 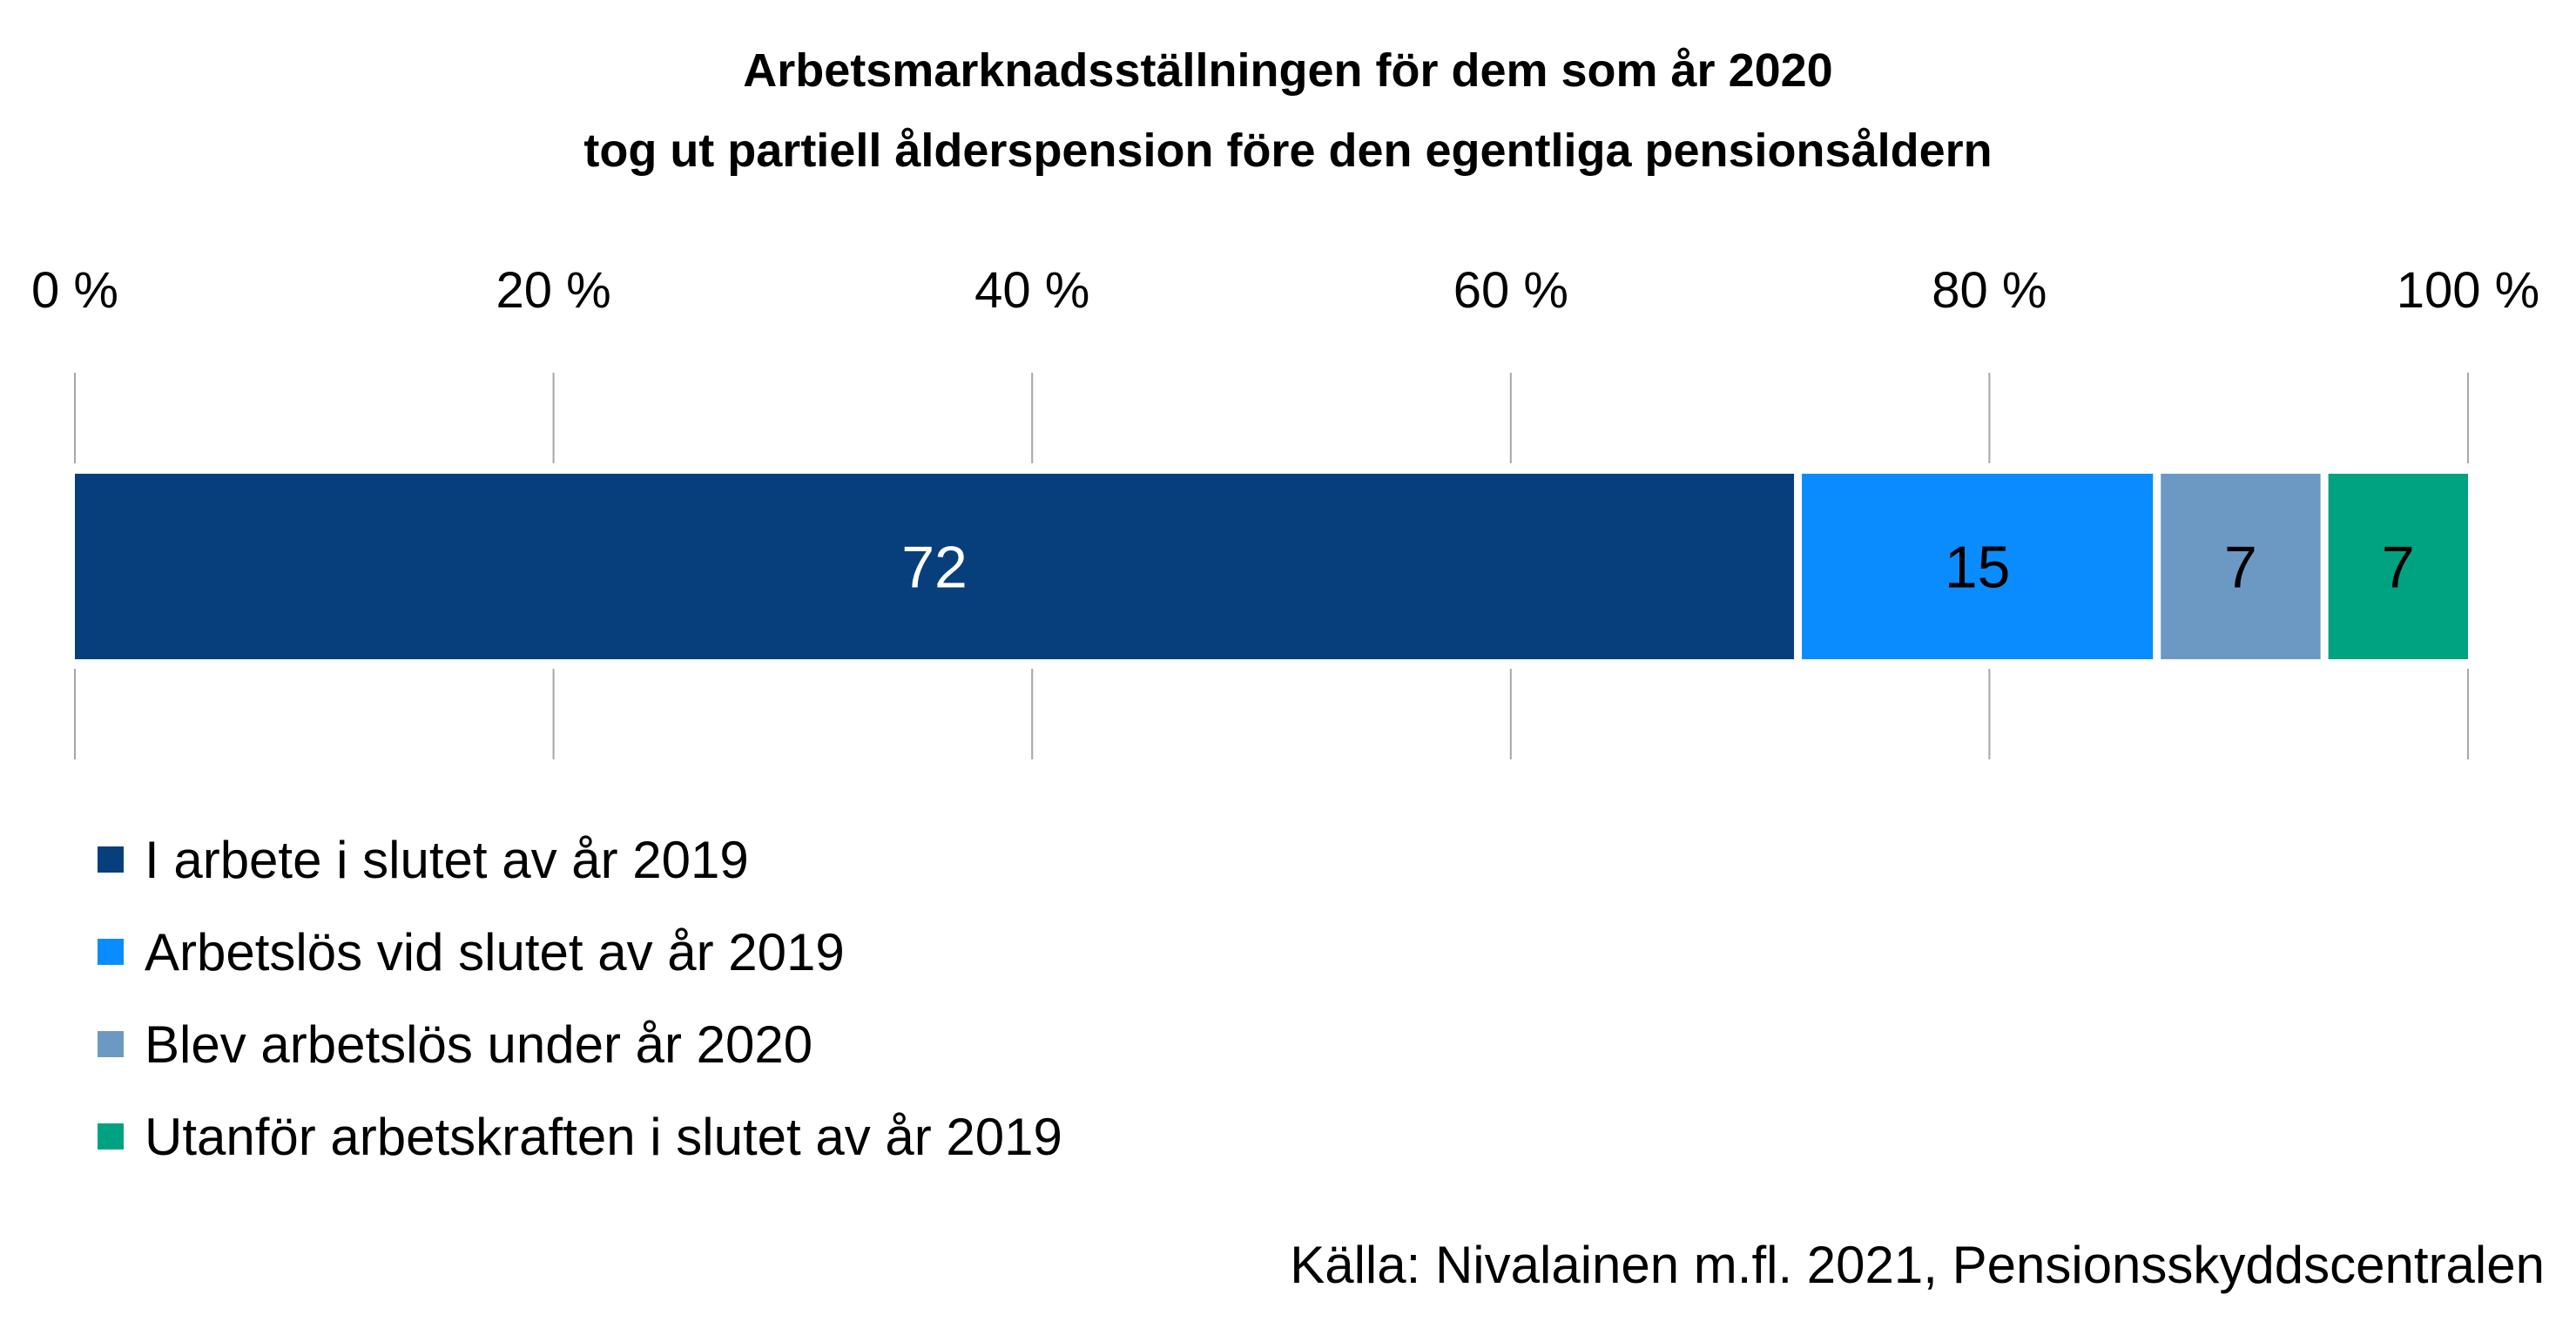 I want to click on legend-label: I arbete i slutet av år 2019, so click(x=447, y=859).